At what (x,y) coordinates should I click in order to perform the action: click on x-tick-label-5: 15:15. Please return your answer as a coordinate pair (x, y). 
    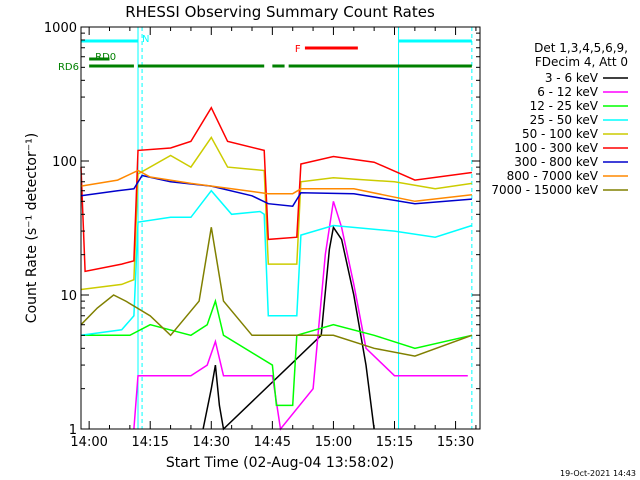
    Looking at the image, I should click on (394, 442).